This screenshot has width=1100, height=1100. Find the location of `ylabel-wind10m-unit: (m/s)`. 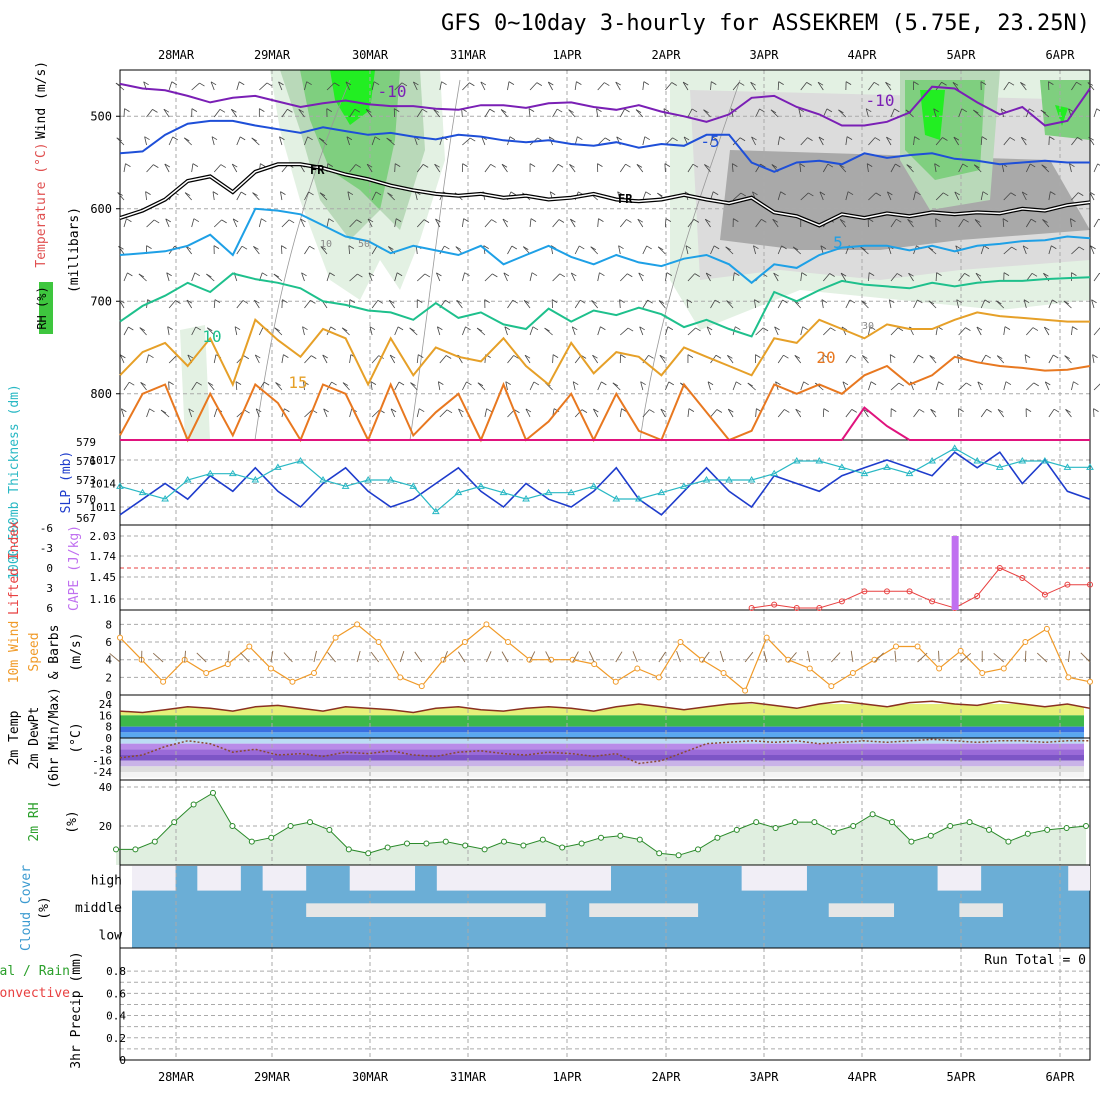

ylabel-wind10m-unit: (m/s) is located at coordinates (76, 651).